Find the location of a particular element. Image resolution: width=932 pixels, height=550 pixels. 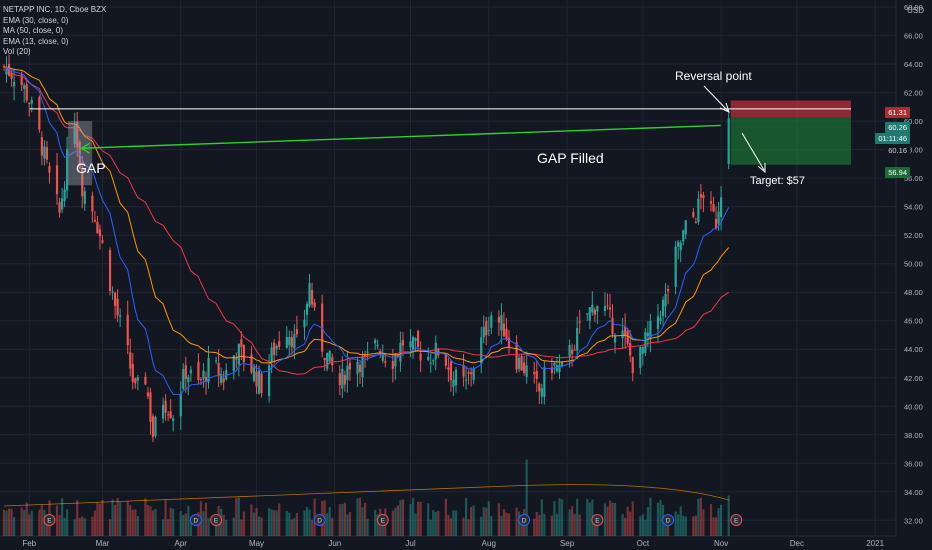

y-tick-label: 38.00 is located at coordinates (913, 435).